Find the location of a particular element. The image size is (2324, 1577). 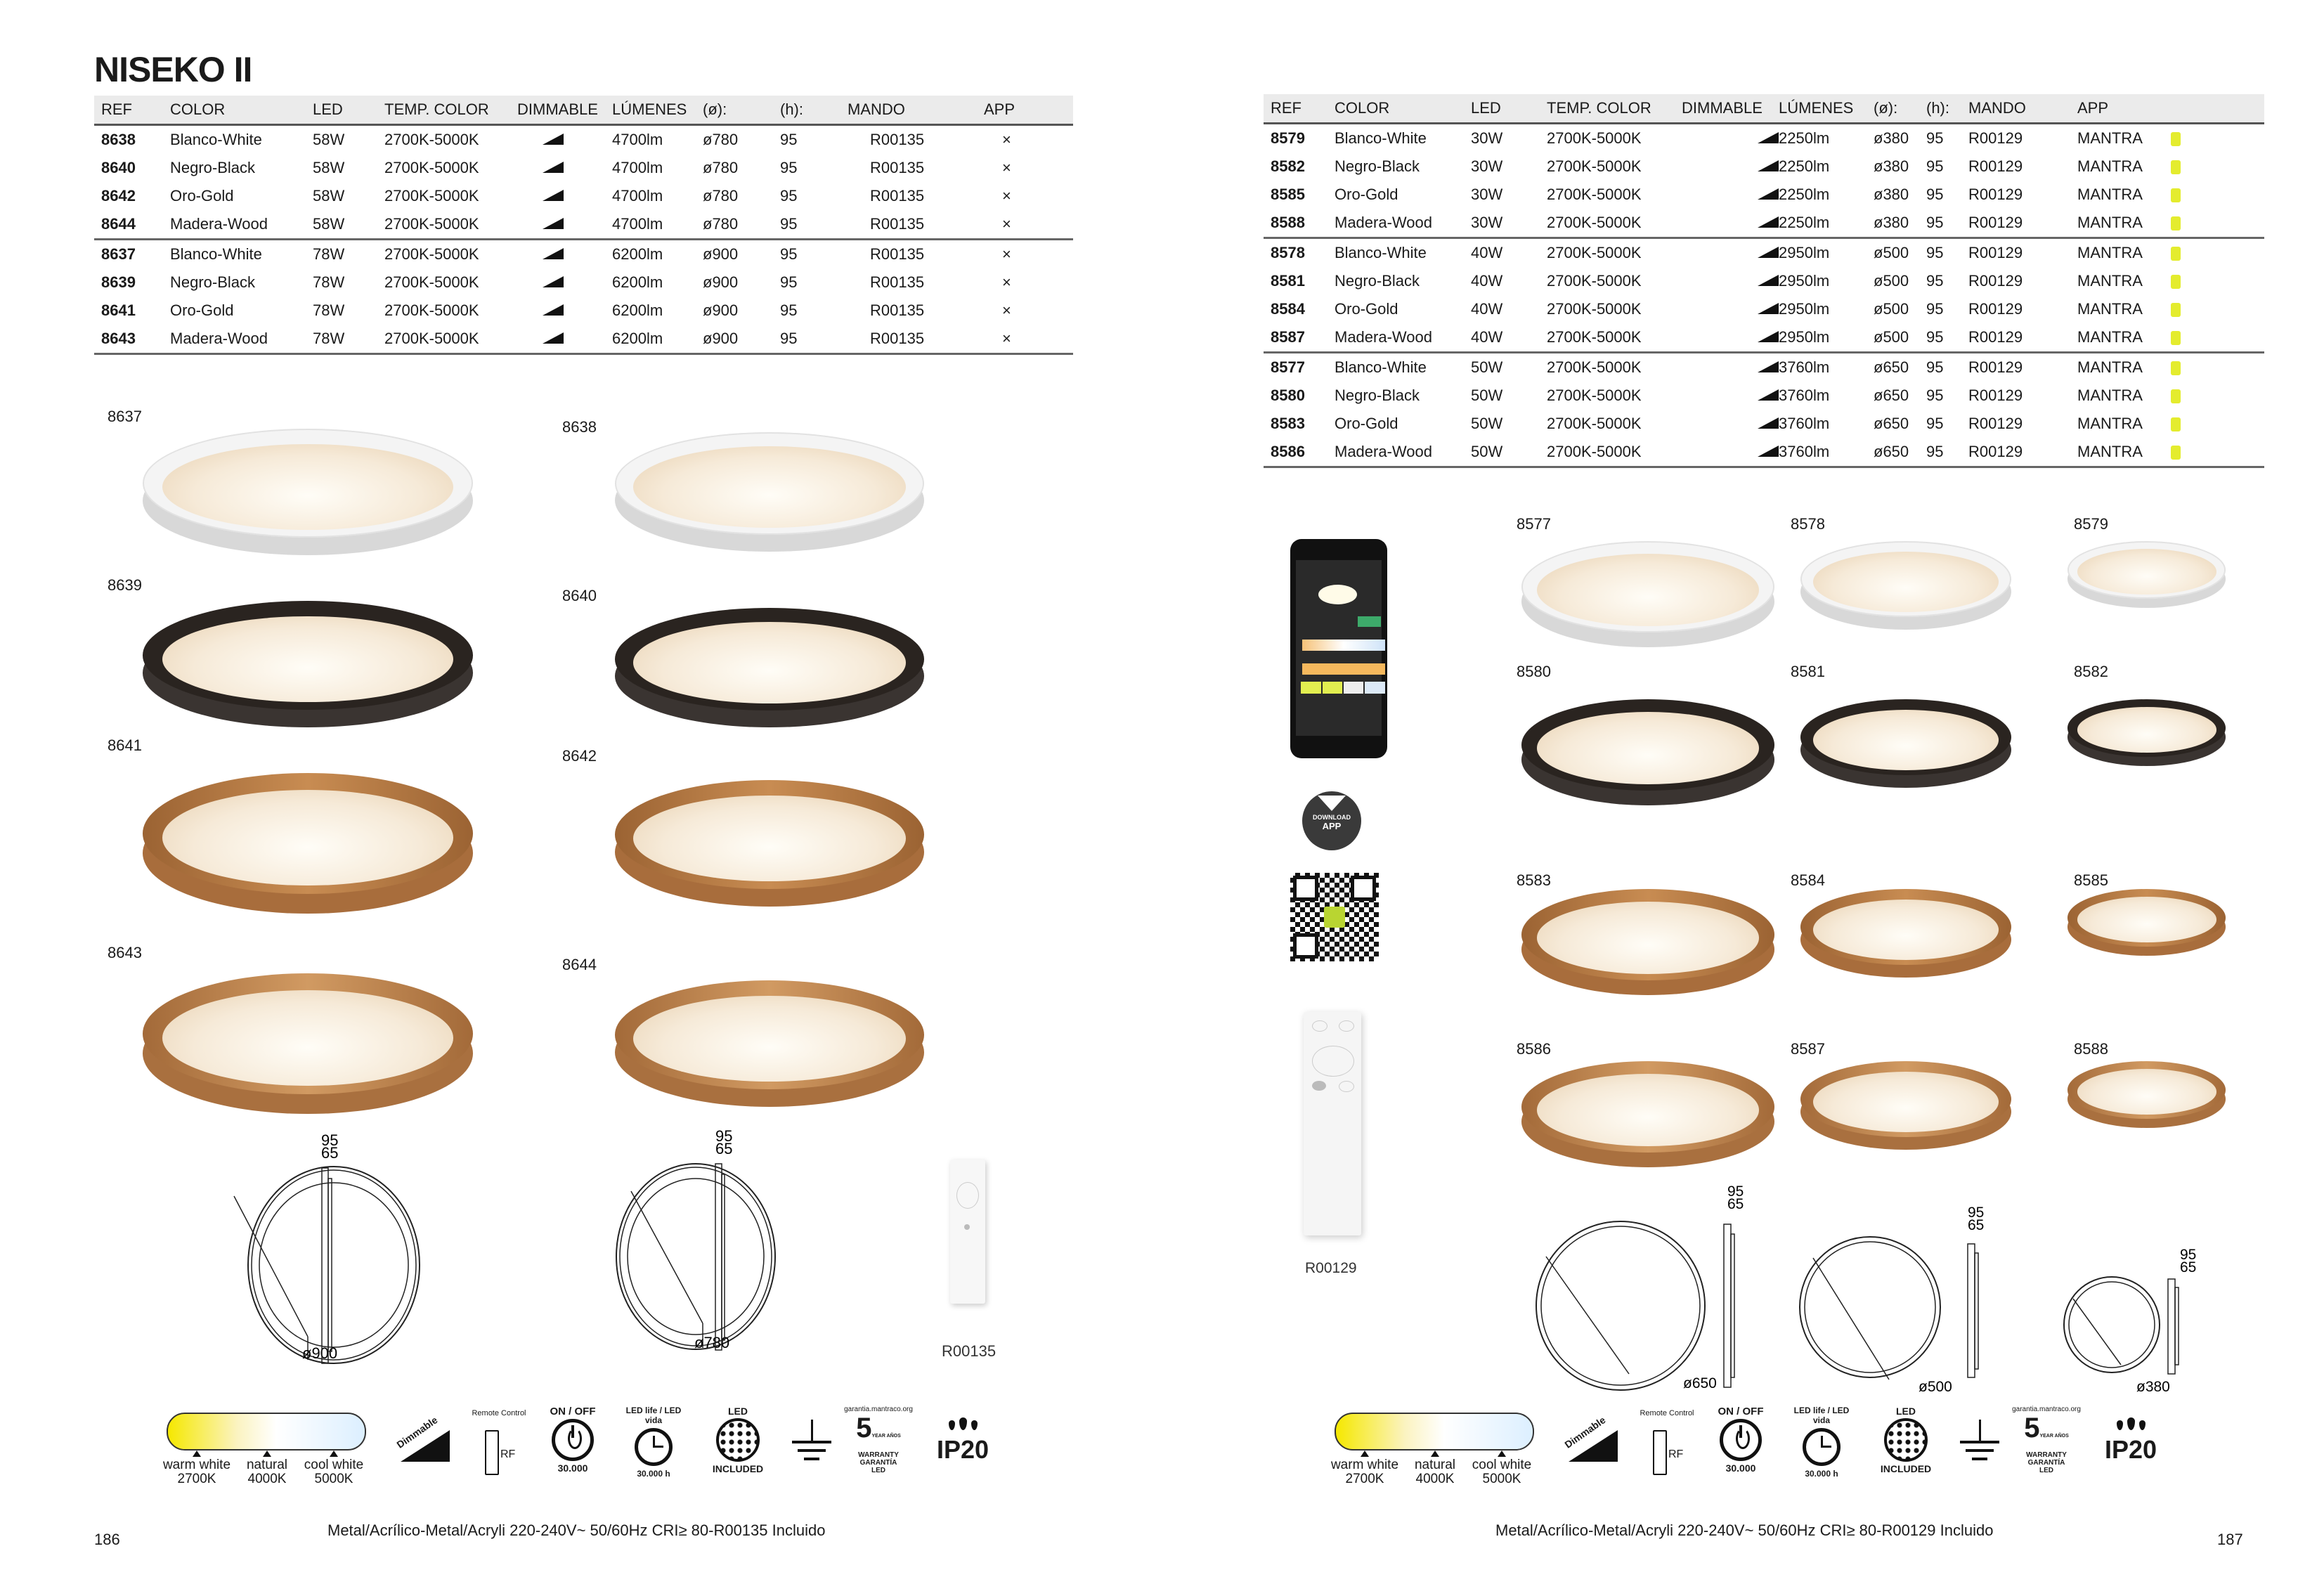

cell-led: 50W is located at coordinates (1487, 423).